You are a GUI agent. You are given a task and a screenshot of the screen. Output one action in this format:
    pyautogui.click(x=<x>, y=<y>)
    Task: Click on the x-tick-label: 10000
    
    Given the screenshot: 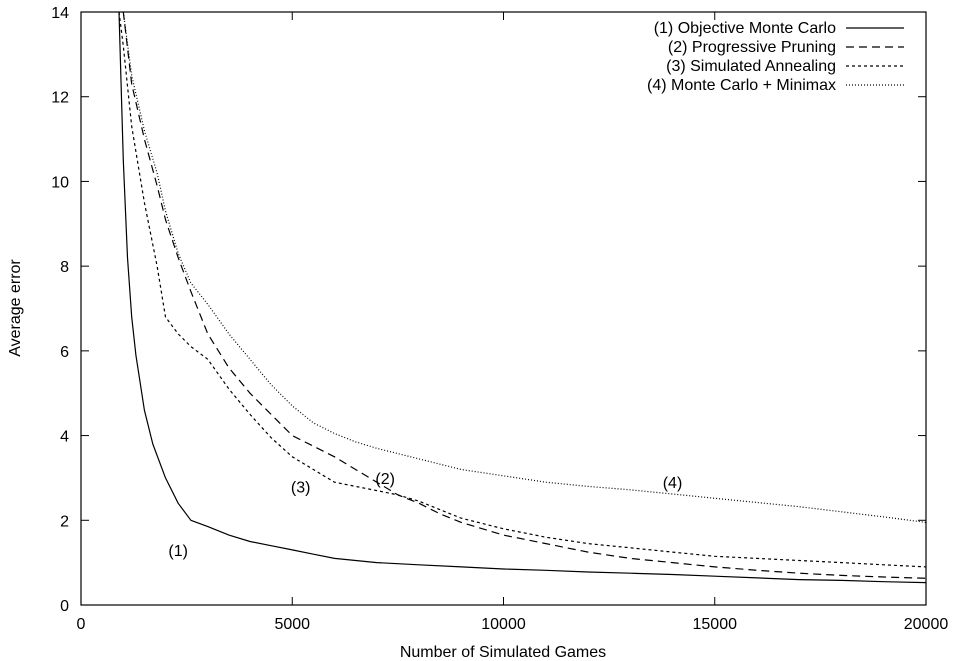 What is the action you would take?
    pyautogui.click(x=503, y=624)
    